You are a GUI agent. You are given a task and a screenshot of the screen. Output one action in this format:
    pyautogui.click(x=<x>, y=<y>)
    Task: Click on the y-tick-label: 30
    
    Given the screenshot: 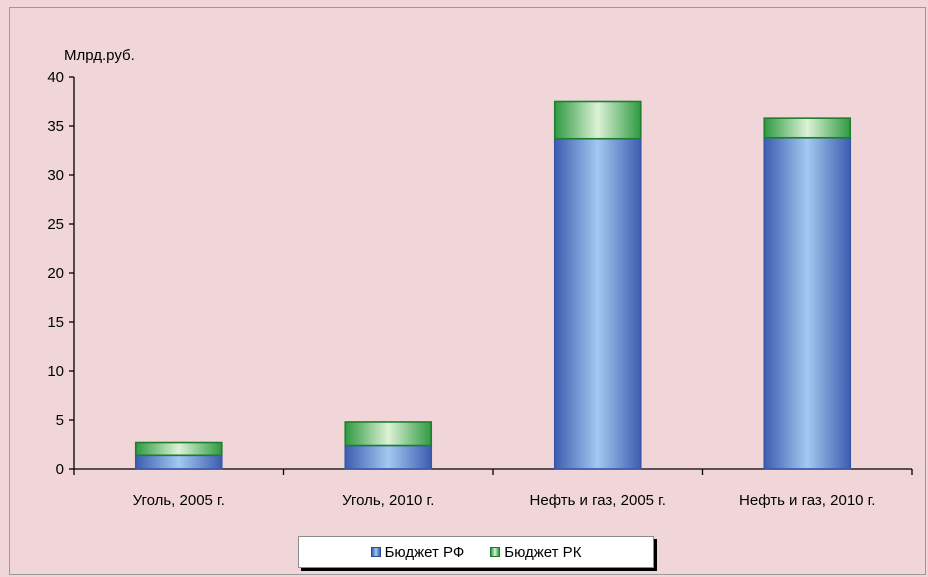 What is the action you would take?
    pyautogui.click(x=55, y=175)
    